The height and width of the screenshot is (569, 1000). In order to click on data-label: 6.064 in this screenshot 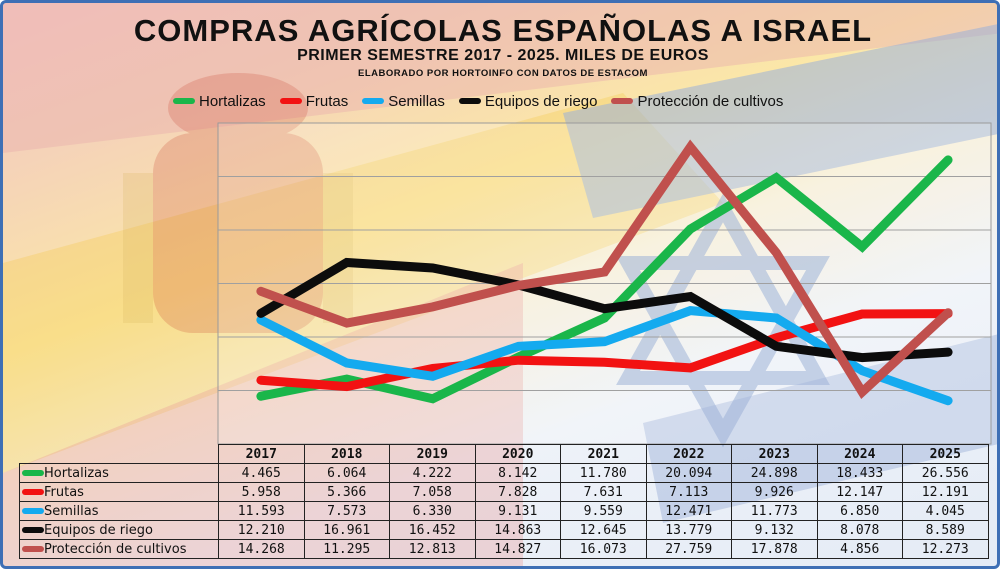, I will do `click(346, 473)`.